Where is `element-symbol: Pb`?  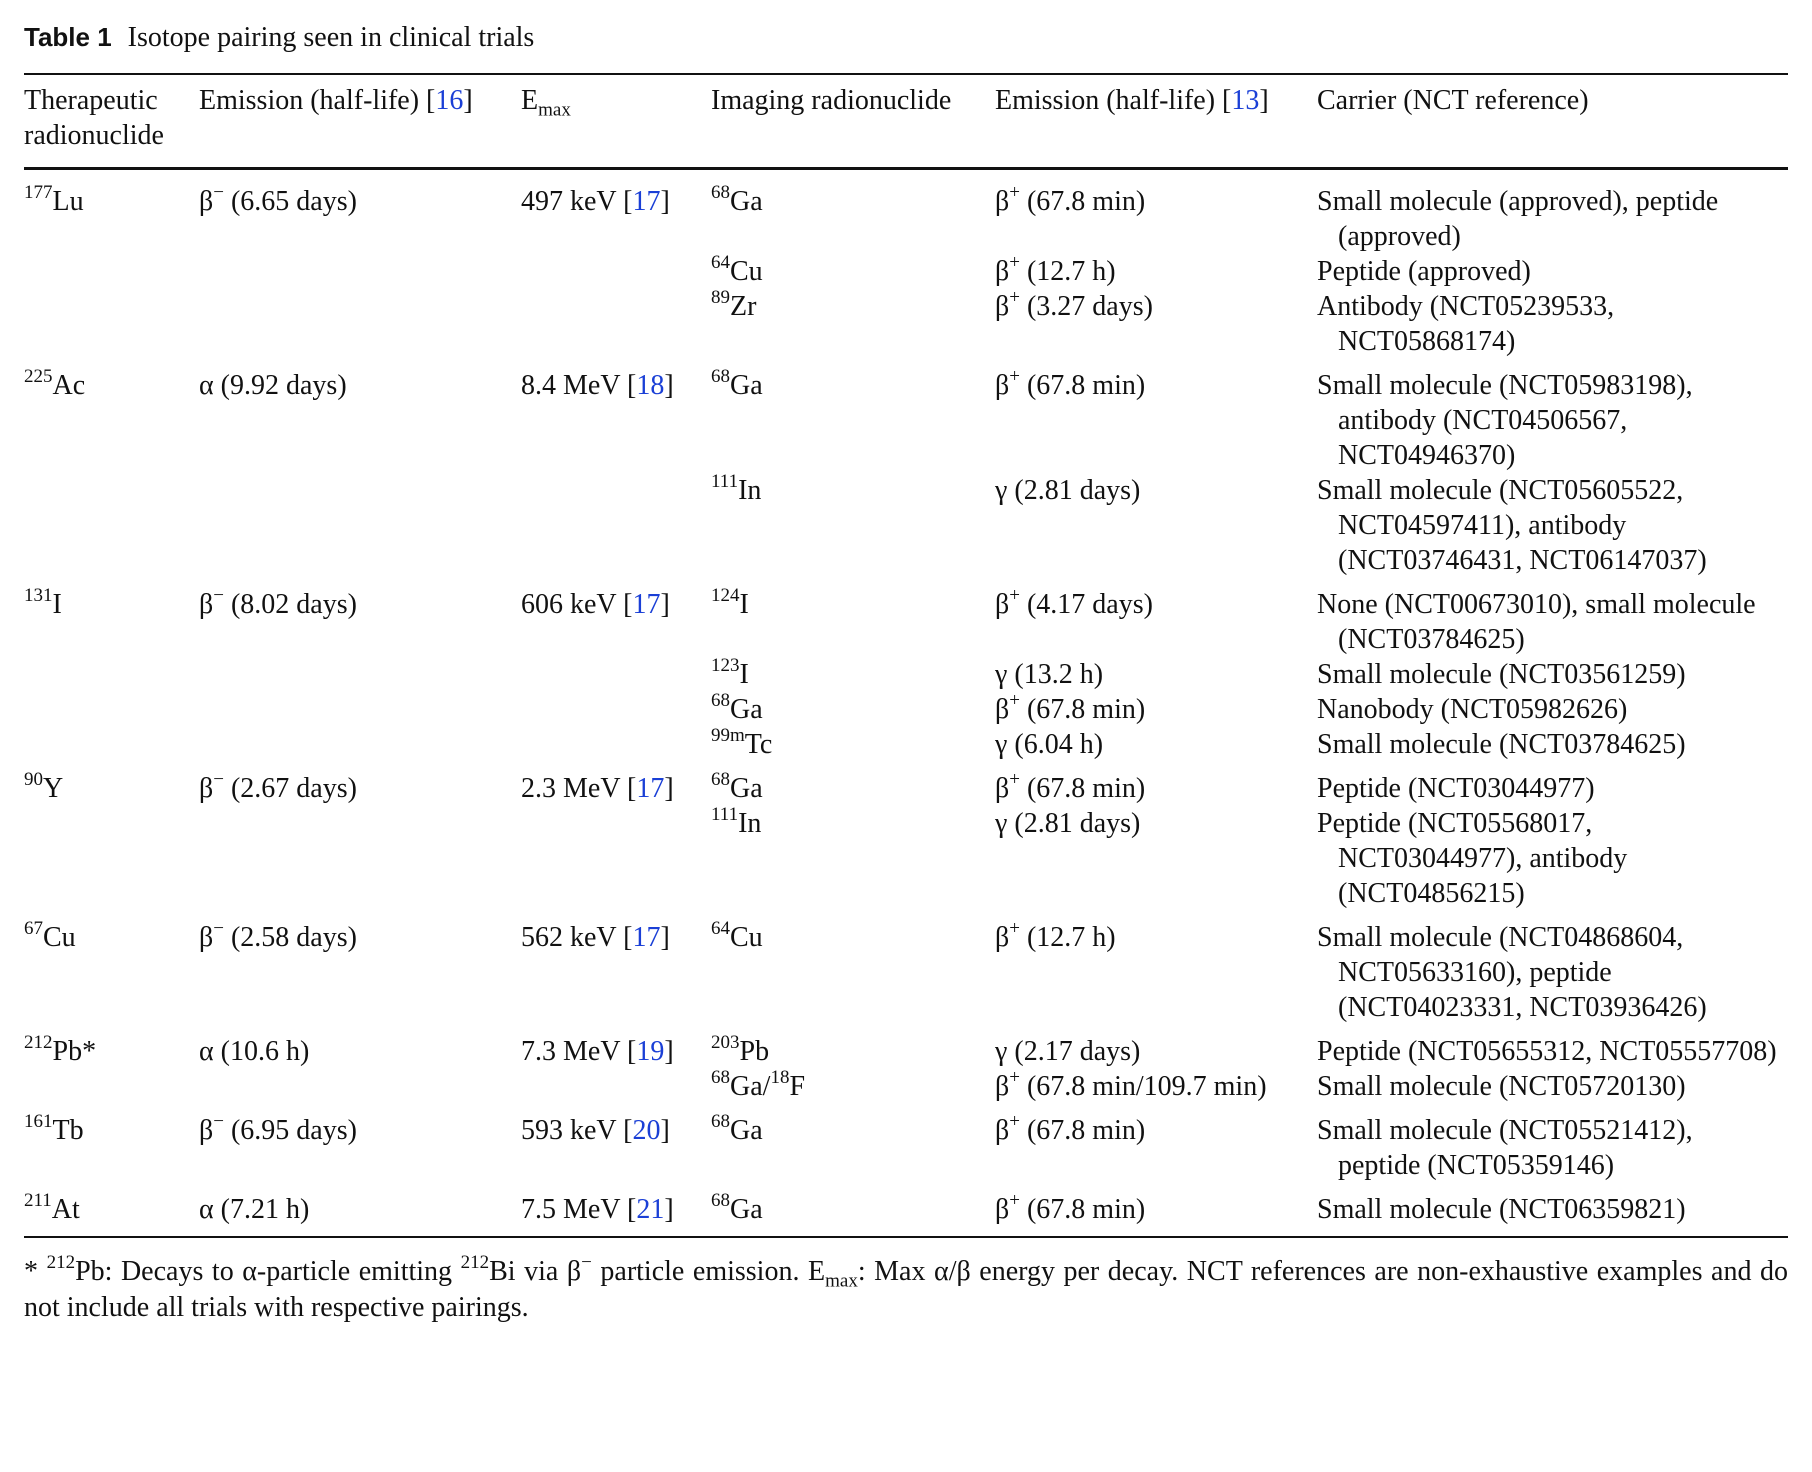 element-symbol: Pb is located at coordinates (754, 1051).